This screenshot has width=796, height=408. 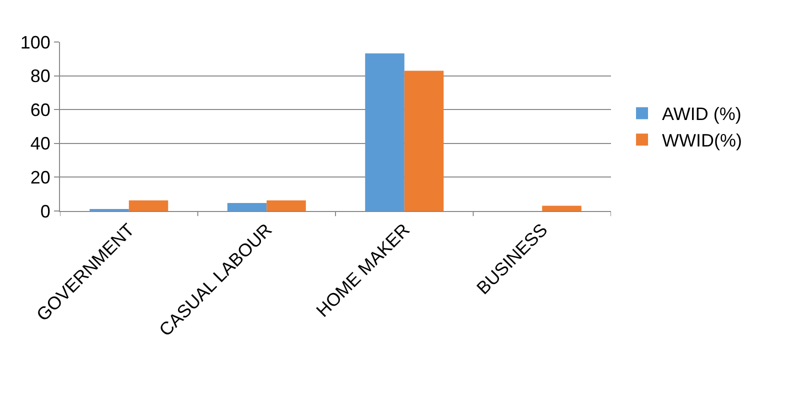 I want to click on legend-label: WWID(%), so click(x=702, y=140).